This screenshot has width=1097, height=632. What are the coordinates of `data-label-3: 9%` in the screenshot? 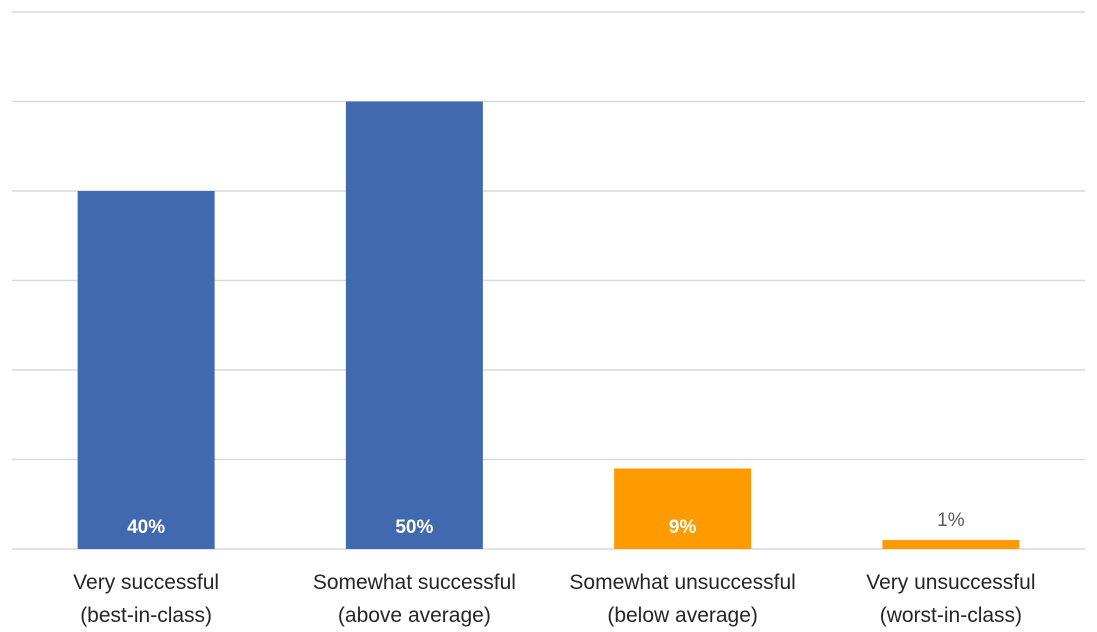 It's located at (683, 527).